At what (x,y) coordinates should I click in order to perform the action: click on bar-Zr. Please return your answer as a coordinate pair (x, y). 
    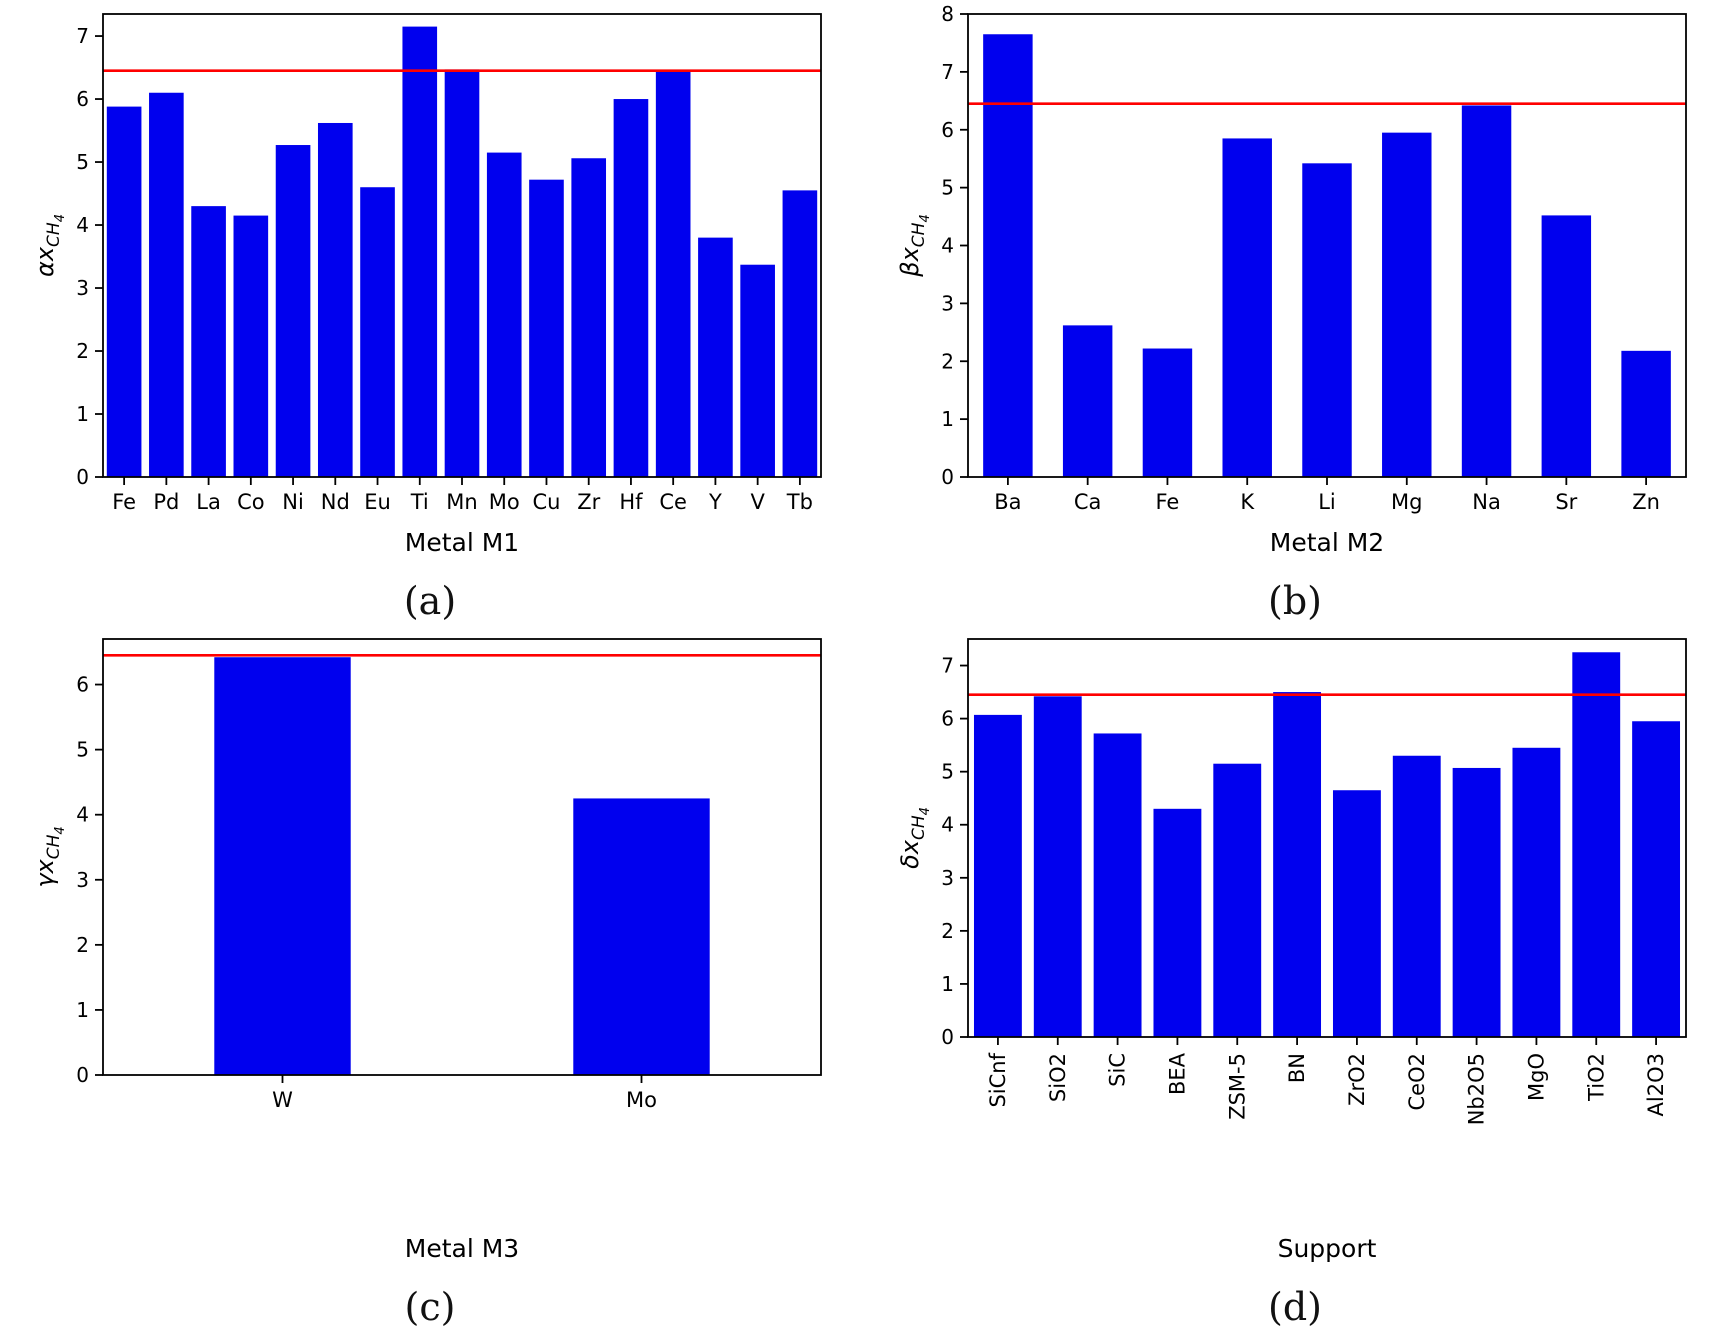
    Looking at the image, I should click on (589, 317).